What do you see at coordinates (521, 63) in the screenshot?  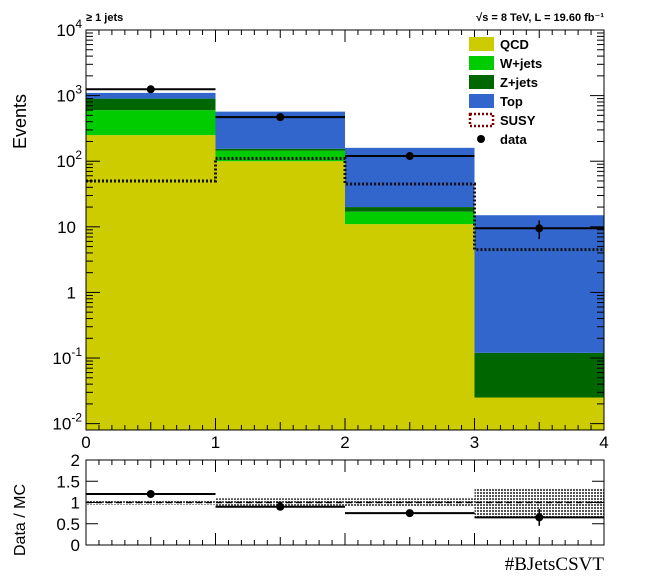 I see `legend-label-wjets: W+jets` at bounding box center [521, 63].